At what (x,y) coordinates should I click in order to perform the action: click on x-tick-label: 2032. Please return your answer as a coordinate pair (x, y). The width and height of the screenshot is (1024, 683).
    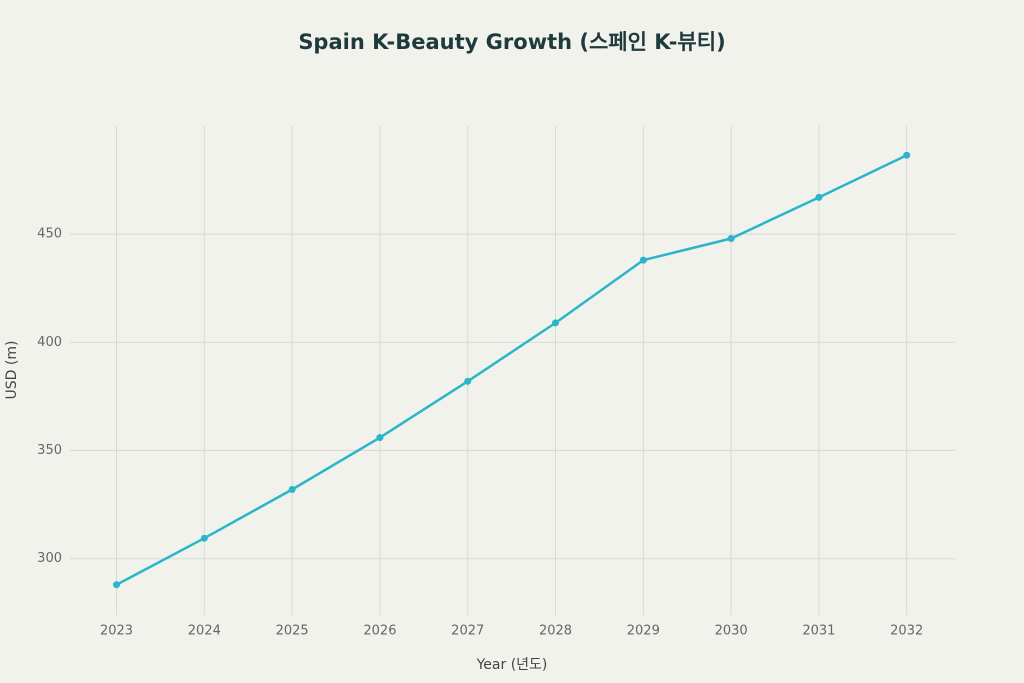
    Looking at the image, I should click on (906, 631).